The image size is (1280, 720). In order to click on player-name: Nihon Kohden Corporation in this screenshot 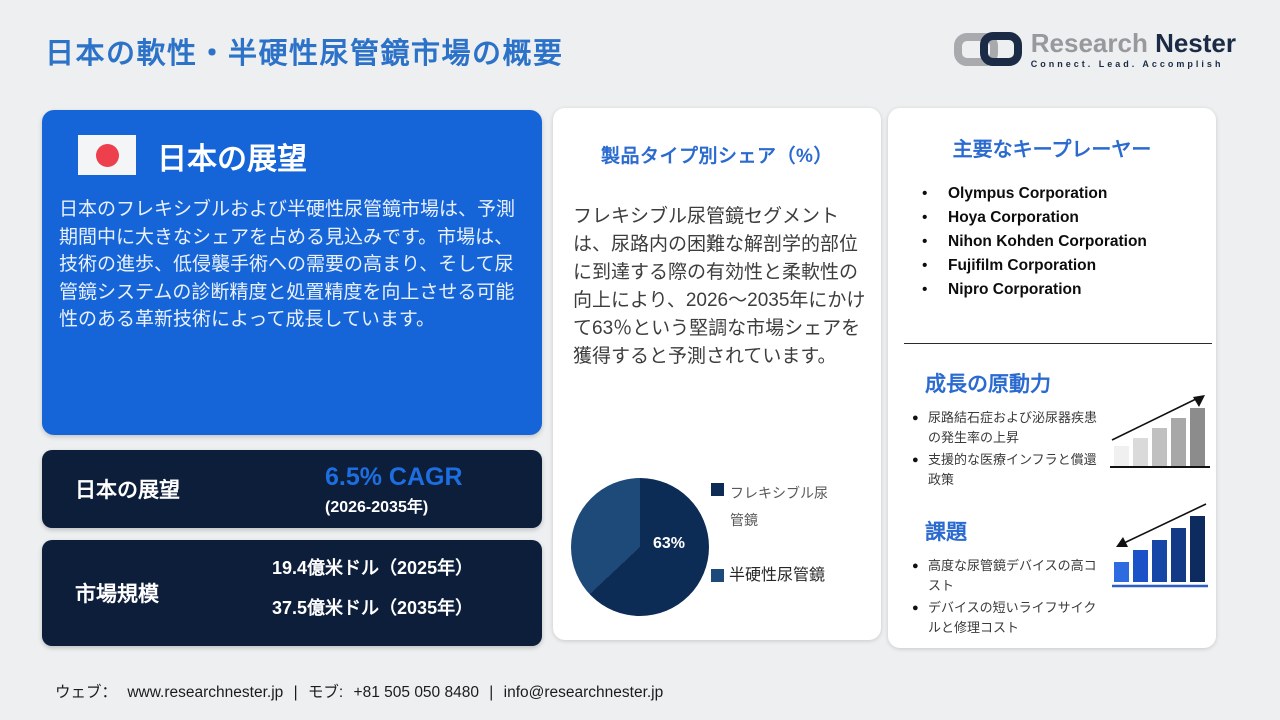, I will do `click(1047, 241)`.